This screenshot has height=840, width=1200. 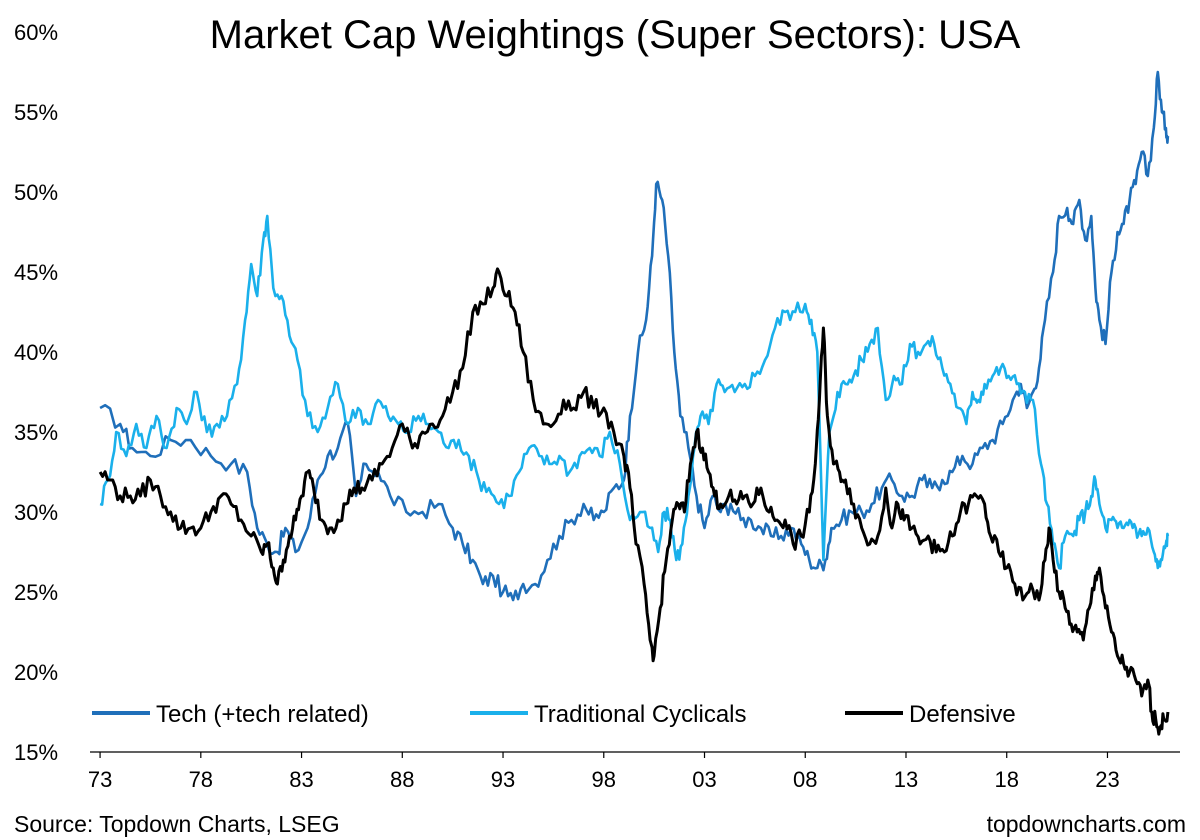 I want to click on x-tick-label: 13, so click(x=906, y=779).